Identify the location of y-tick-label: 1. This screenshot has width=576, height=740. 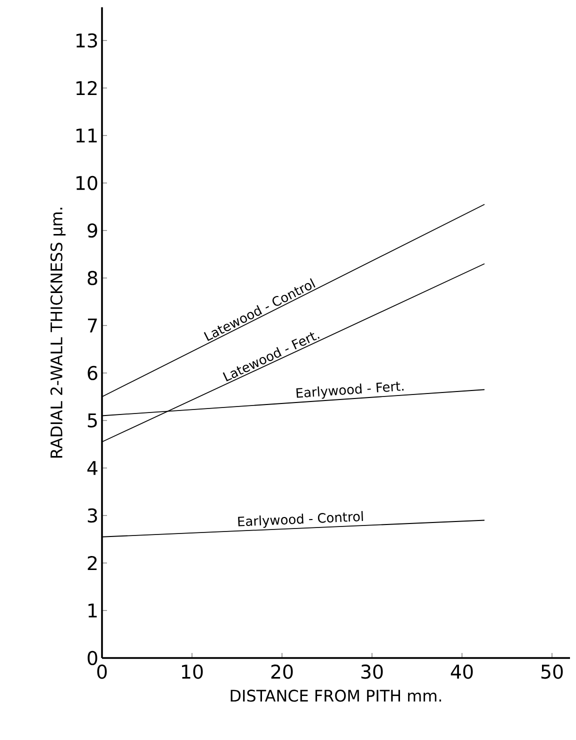
(92, 611).